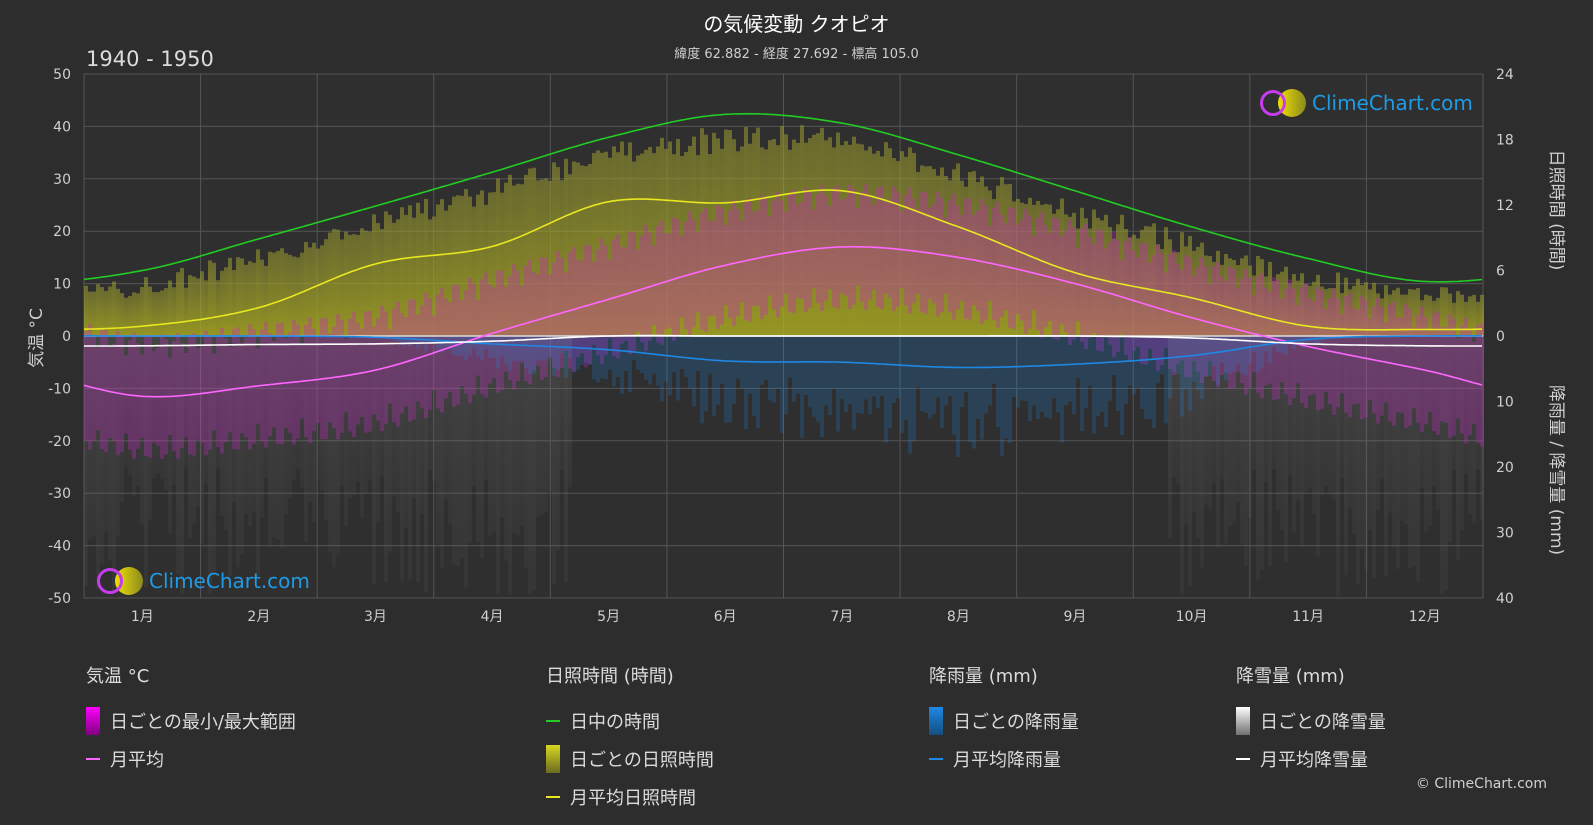 The height and width of the screenshot is (825, 1593). I want to click on rain-mean-line, so click(783, 352).